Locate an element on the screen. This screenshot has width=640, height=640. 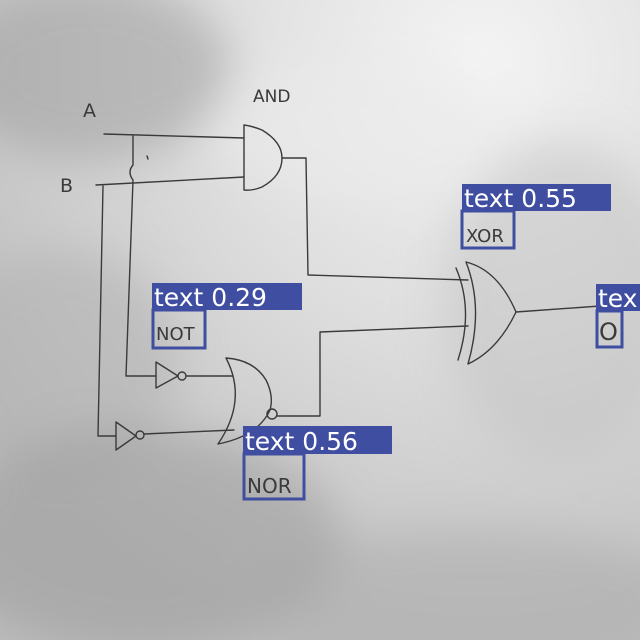
wire-and-to-xor is located at coordinates (375, 219).